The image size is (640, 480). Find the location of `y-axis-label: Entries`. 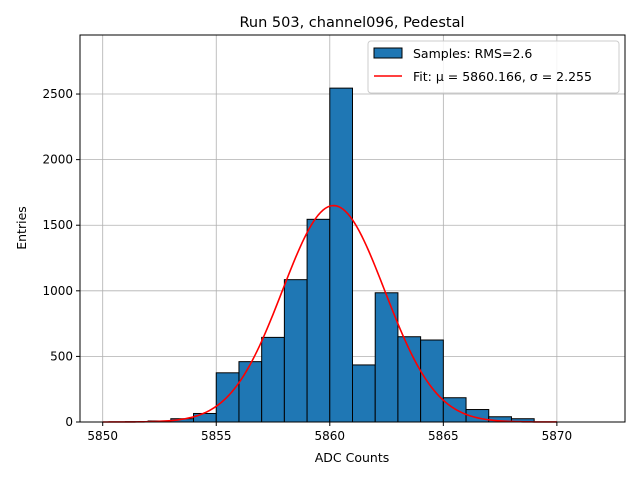

y-axis-label: Entries is located at coordinates (21, 228).